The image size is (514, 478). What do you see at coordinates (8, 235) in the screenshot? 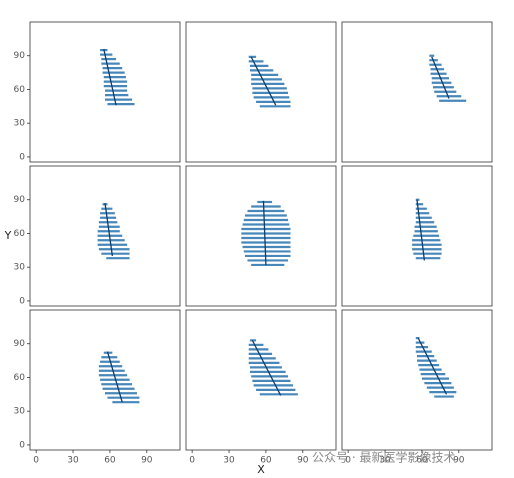
I see `y-axis-label: Y` at bounding box center [8, 235].